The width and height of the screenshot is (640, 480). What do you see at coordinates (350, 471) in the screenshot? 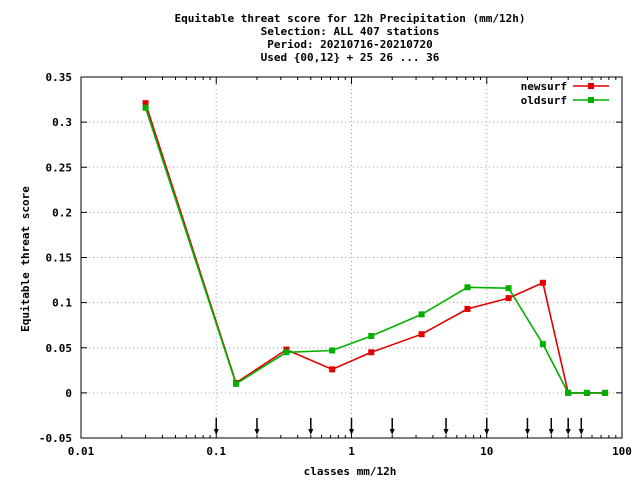
I see `x-axis-label: classes mm/12h` at bounding box center [350, 471].